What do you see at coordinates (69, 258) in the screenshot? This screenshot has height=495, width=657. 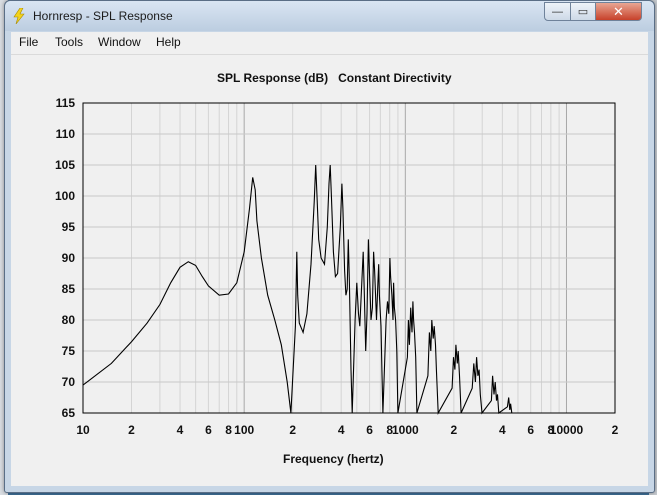 I see `y-tick-label: 90` at bounding box center [69, 258].